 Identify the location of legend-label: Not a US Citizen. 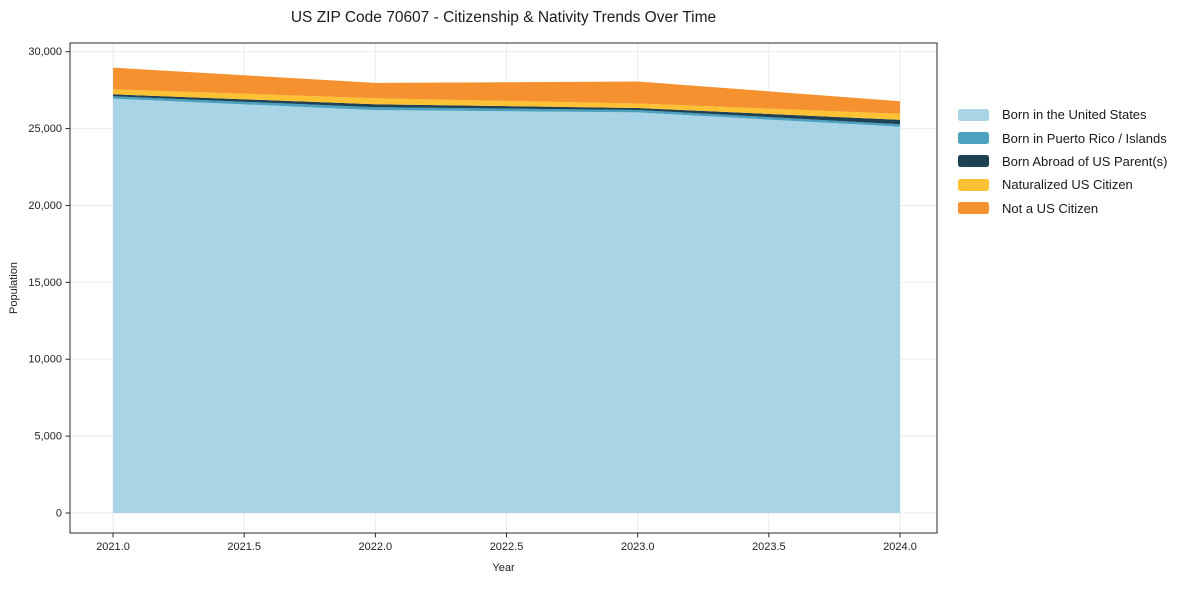
(1050, 208).